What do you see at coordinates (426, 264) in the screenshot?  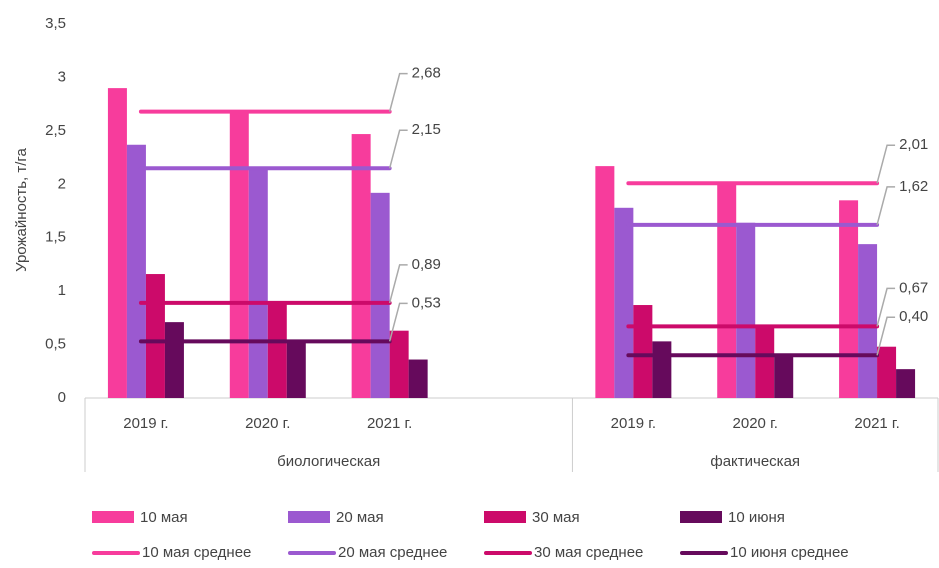 I see `data-label: 0,89` at bounding box center [426, 264].